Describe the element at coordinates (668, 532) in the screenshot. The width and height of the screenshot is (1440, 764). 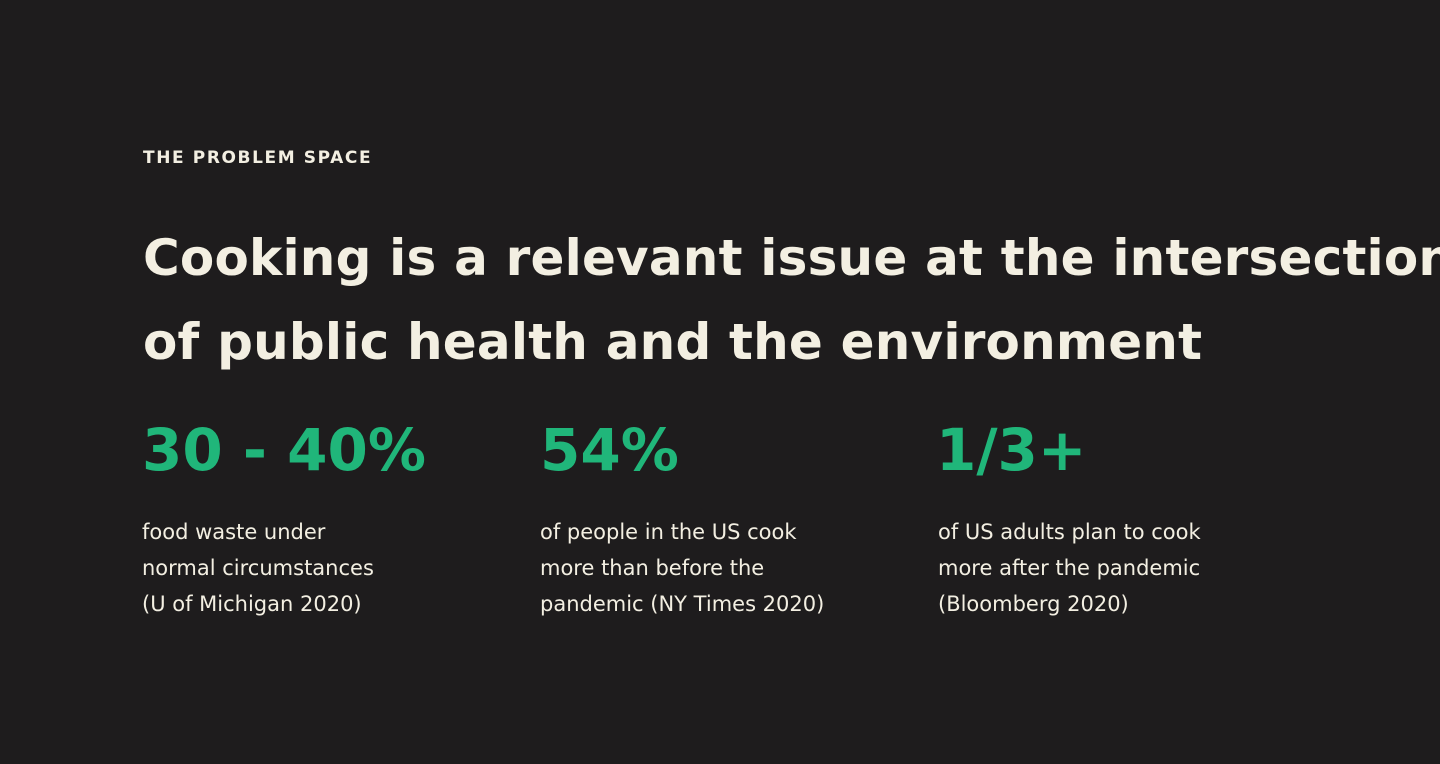
I see `stat-description-line: of people in the US cook` at that location.